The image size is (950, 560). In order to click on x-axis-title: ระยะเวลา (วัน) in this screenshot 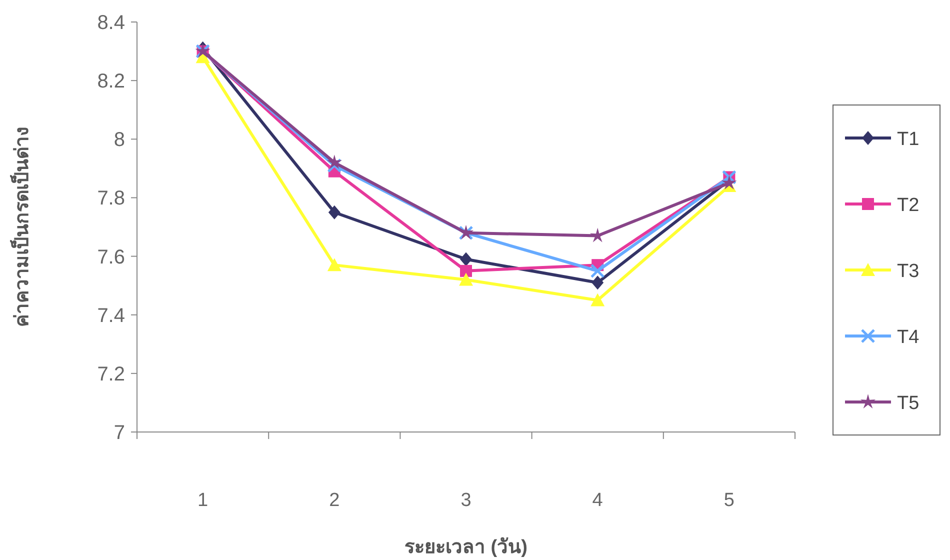, I will do `click(466, 547)`.